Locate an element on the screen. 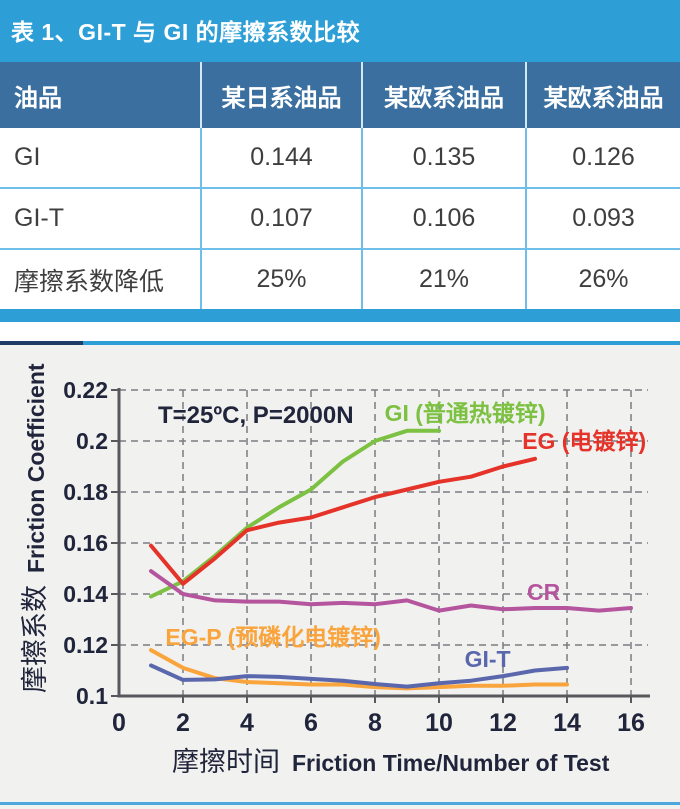  row-label-reduction: 摩擦系数降低 is located at coordinates (100, 278).